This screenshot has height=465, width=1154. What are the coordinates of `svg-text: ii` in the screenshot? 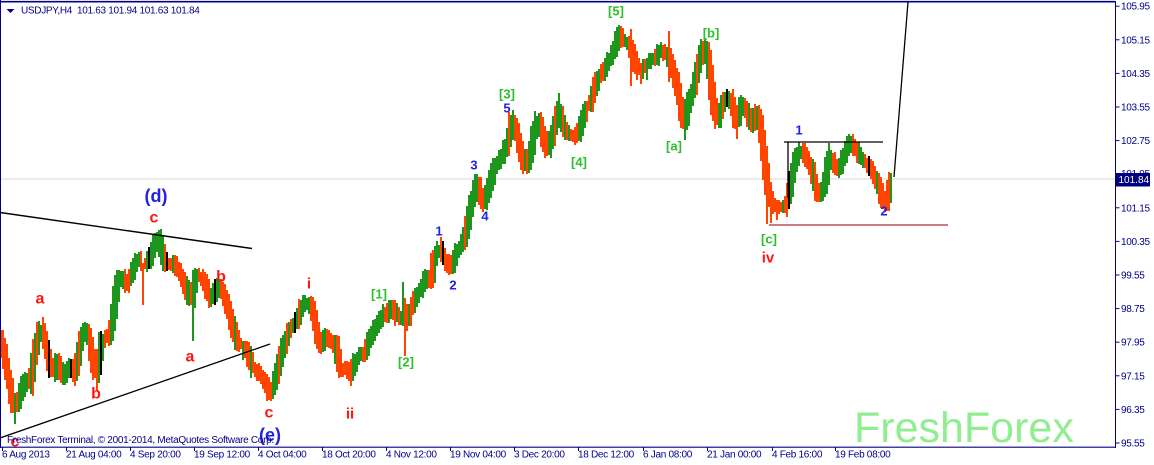 It's located at (350, 414).